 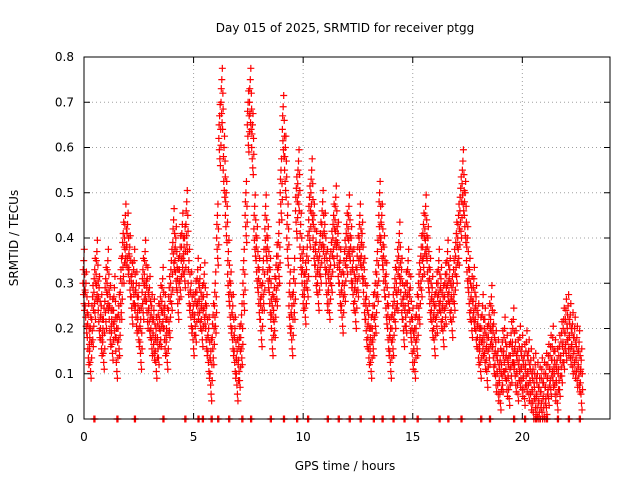 What do you see at coordinates (194, 437) in the screenshot?
I see `x-tick-label: 5` at bounding box center [194, 437].